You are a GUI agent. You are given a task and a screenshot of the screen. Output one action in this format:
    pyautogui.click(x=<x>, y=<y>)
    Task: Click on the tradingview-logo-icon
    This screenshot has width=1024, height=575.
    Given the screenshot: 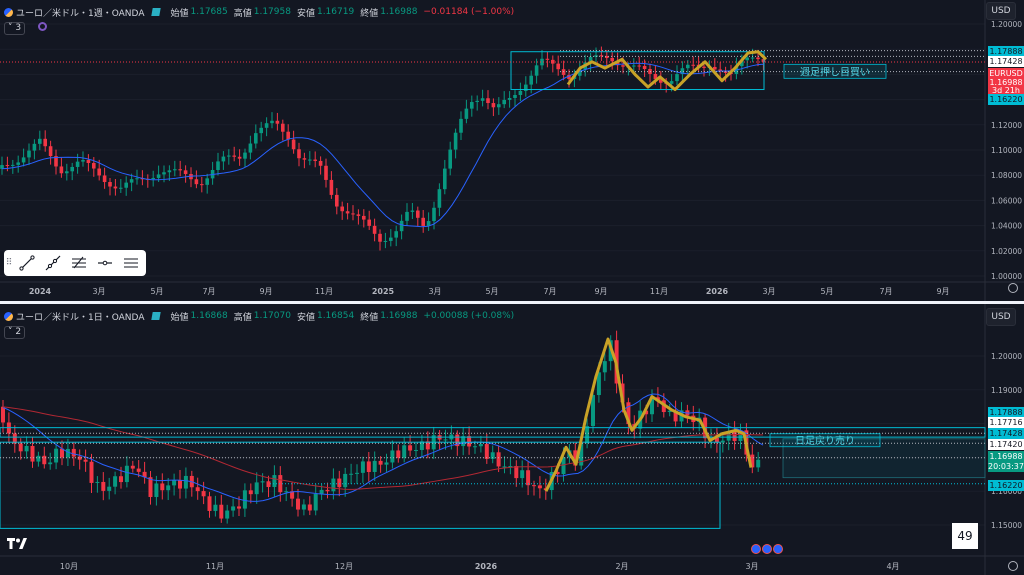 What is the action you would take?
    pyautogui.click(x=17, y=543)
    